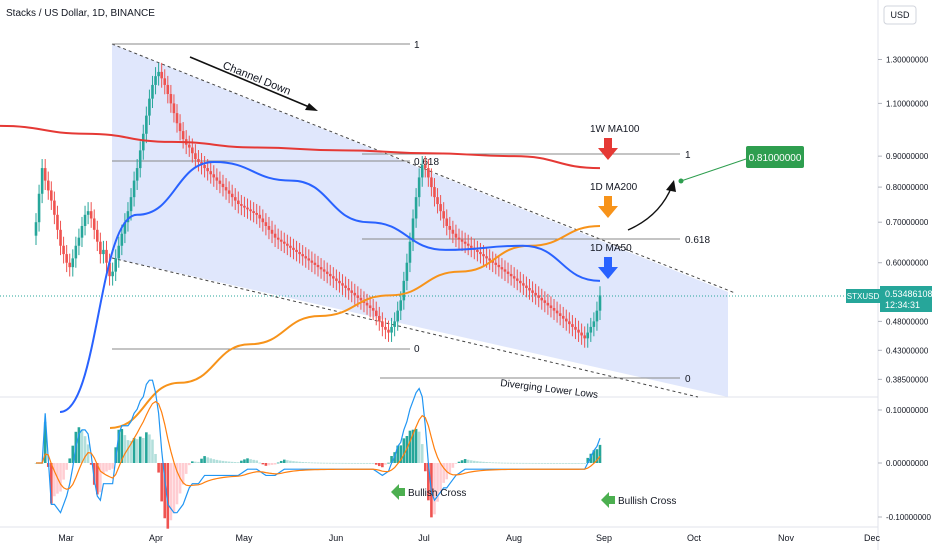  I want to click on target-point, so click(681, 181).